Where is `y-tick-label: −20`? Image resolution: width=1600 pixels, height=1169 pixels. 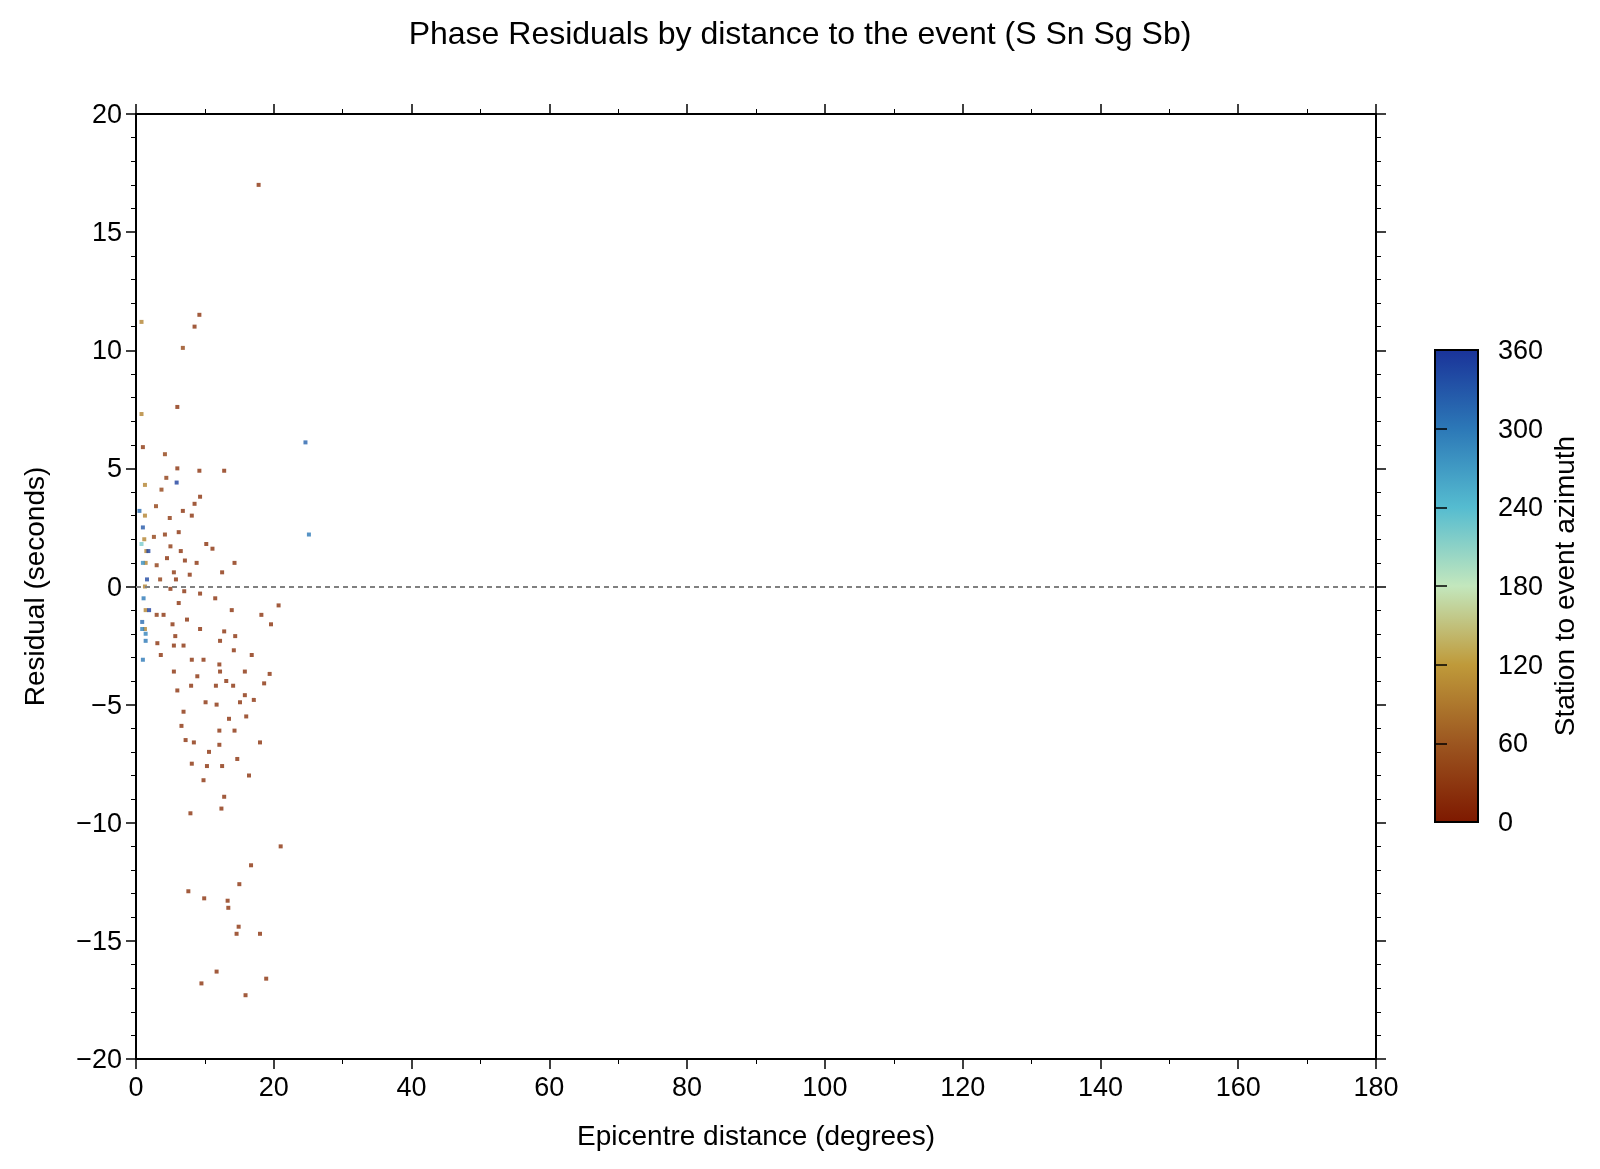 y-tick-label: −20 is located at coordinates (99, 1059).